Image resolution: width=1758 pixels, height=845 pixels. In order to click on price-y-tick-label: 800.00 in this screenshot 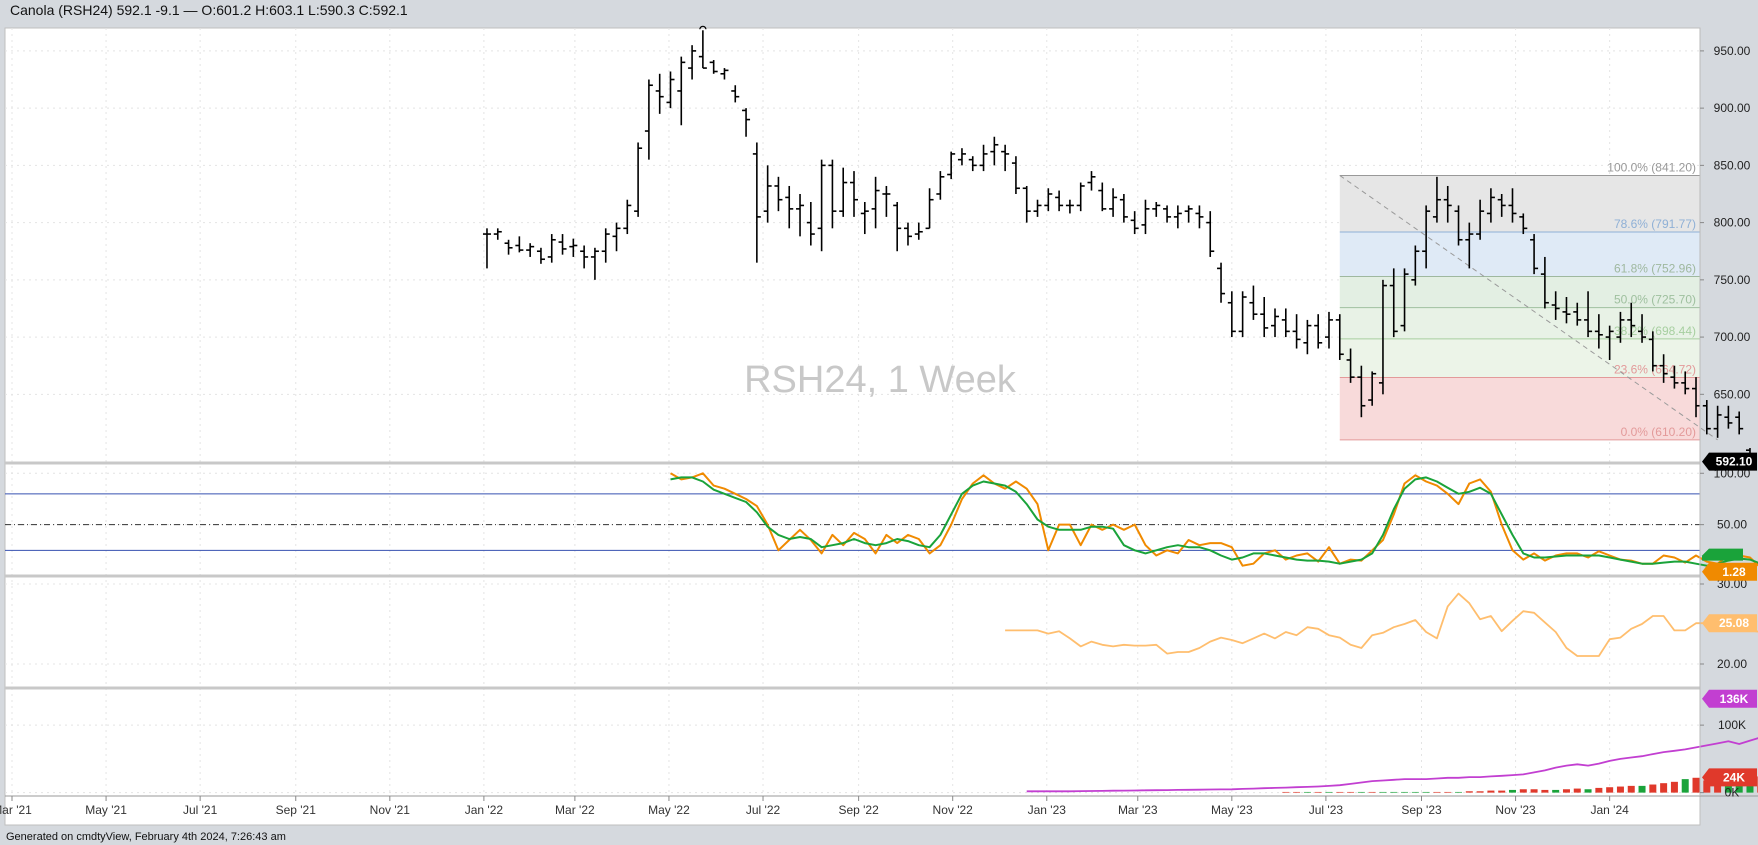, I will do `click(1732, 223)`.